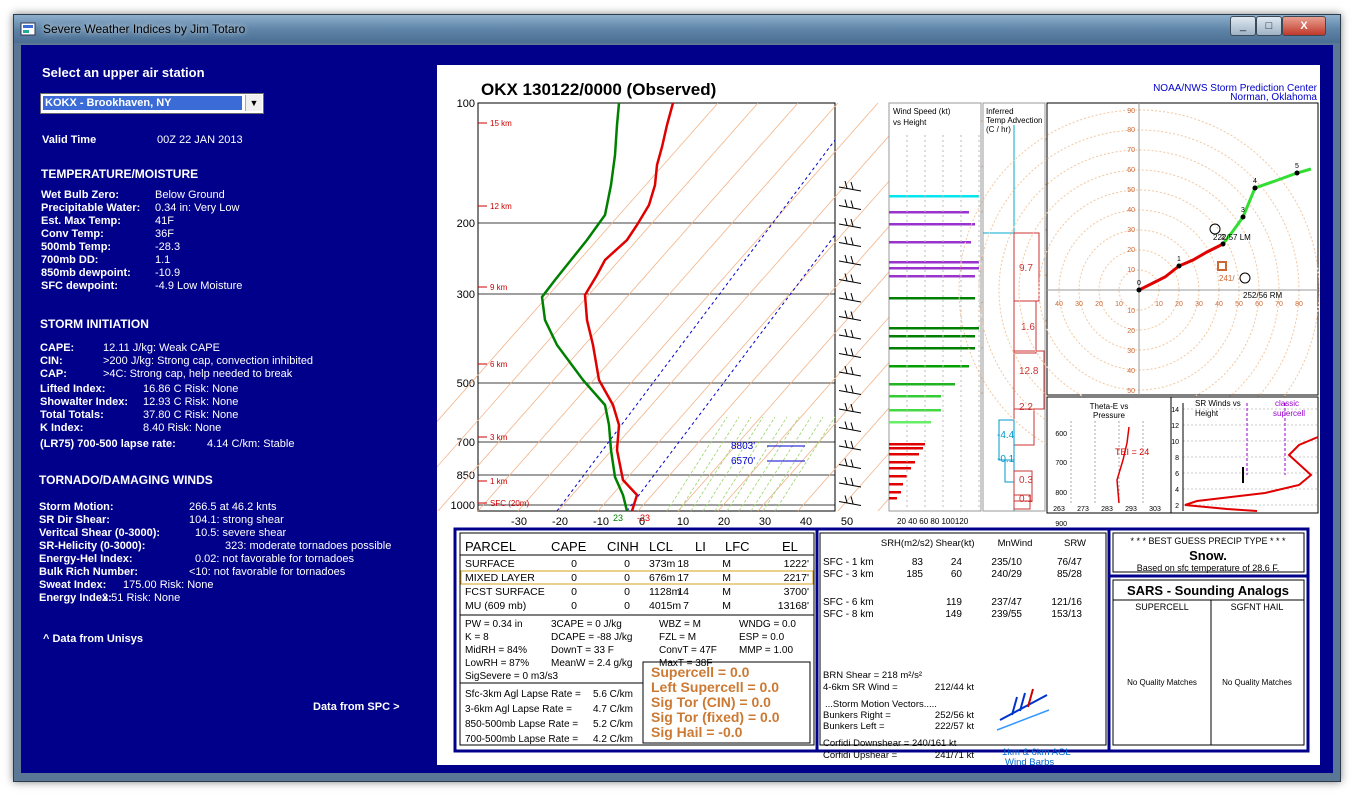 Image resolution: width=1360 pixels, height=802 pixels. What do you see at coordinates (92, 546) in the screenshot?
I see `tornado-key: SR-Helicity (0-3000):` at bounding box center [92, 546].